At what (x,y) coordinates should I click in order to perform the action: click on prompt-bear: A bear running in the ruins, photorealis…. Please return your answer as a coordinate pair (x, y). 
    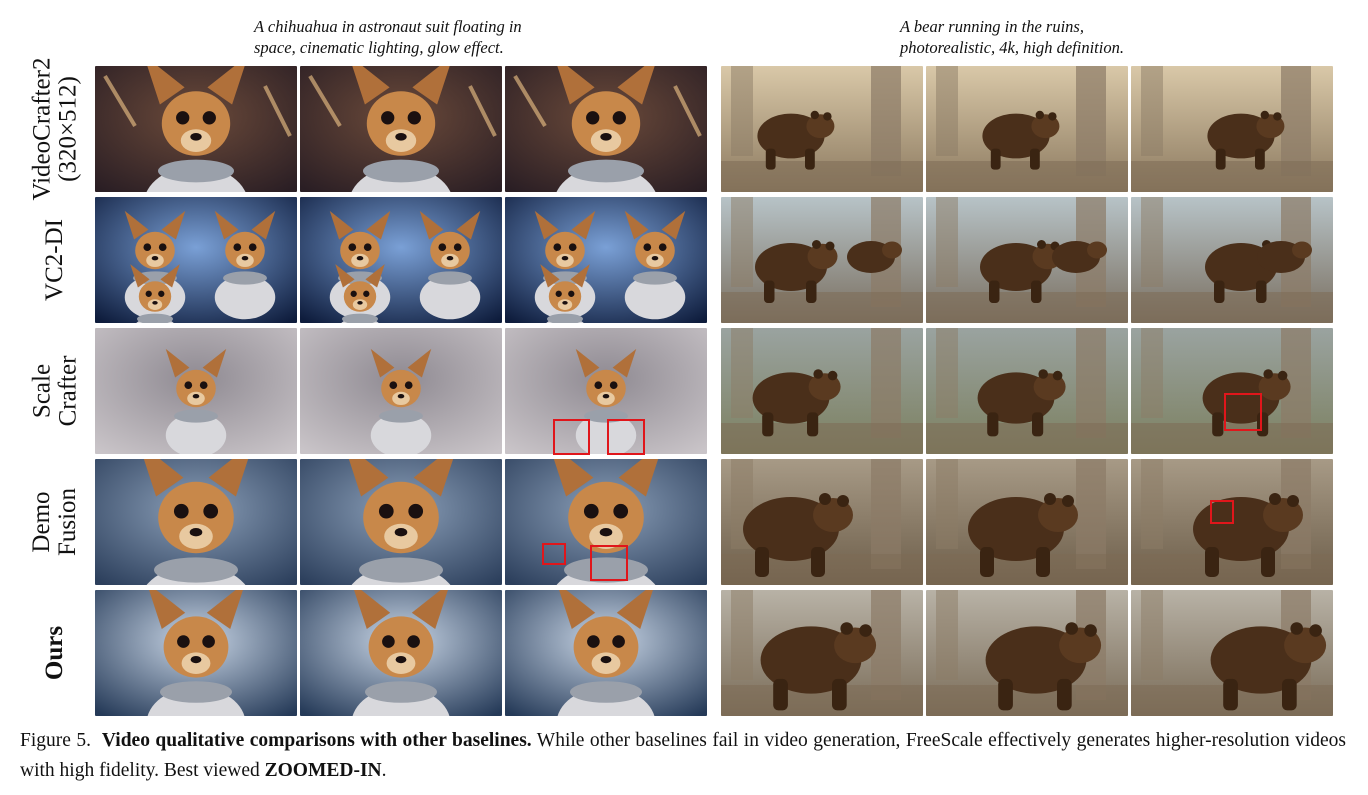
    Looking at the image, I should click on (1012, 37).